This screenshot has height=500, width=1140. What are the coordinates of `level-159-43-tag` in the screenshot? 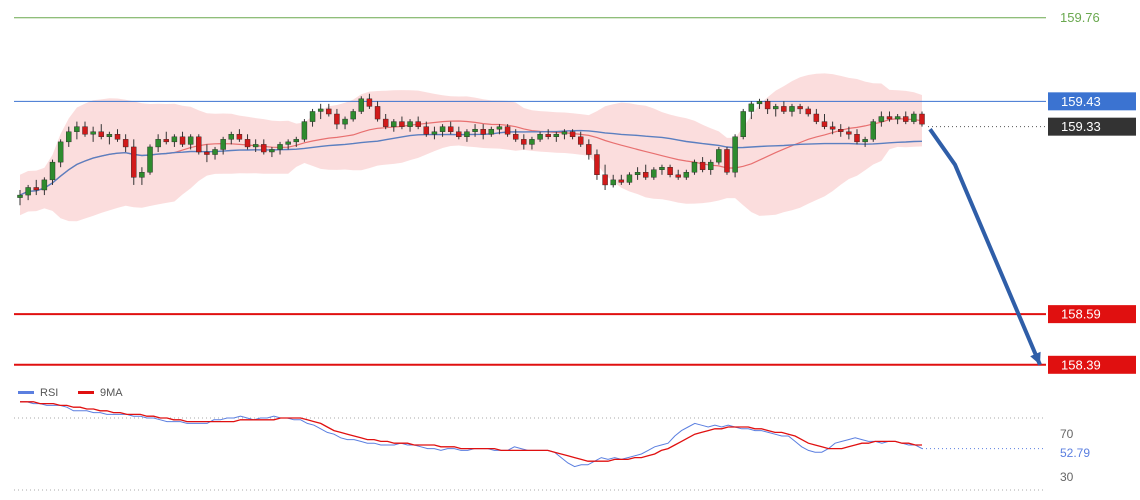 It's located at (1092, 101).